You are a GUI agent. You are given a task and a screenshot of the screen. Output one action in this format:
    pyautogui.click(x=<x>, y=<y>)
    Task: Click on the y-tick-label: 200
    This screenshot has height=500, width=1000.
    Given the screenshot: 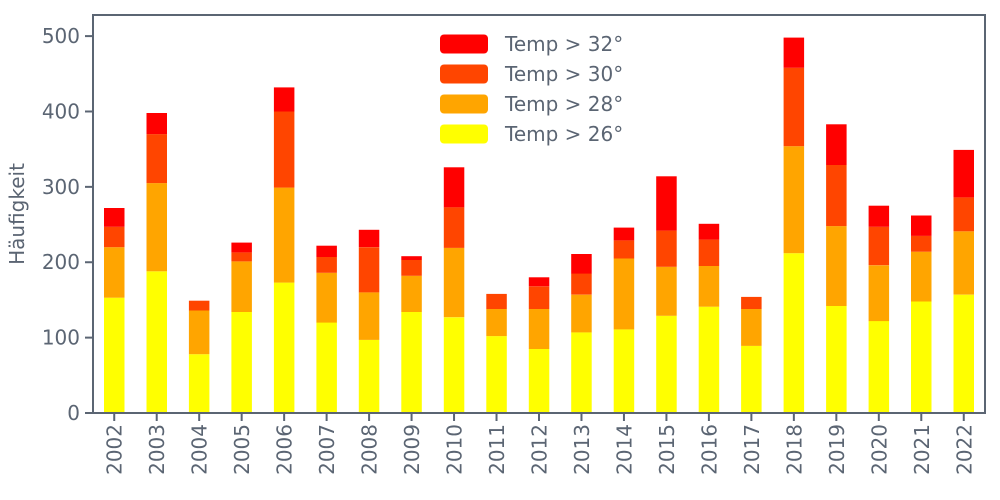 What is the action you would take?
    pyautogui.click(x=61, y=262)
    